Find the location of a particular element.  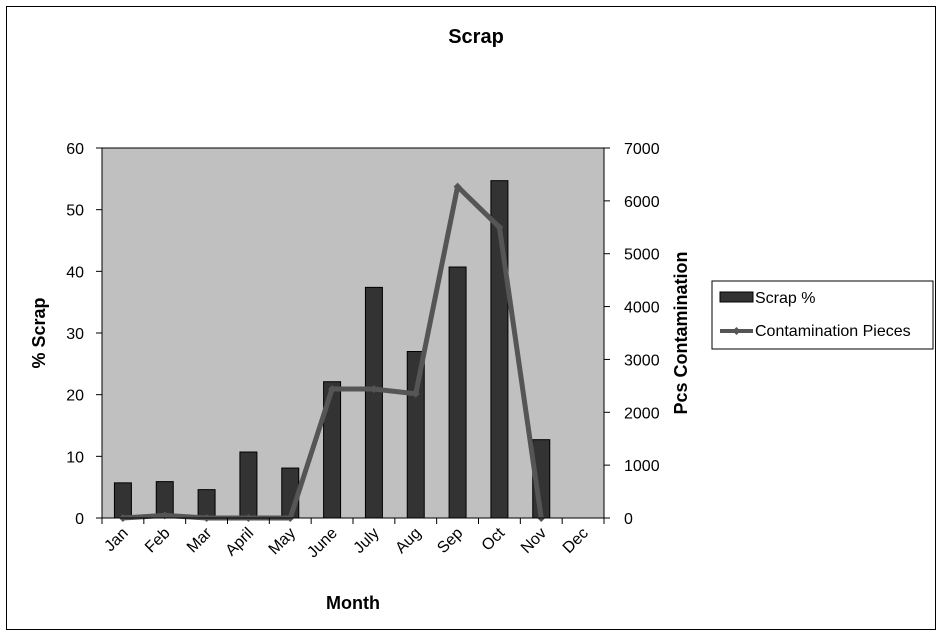

contamination-point-aug is located at coordinates (415, 393).